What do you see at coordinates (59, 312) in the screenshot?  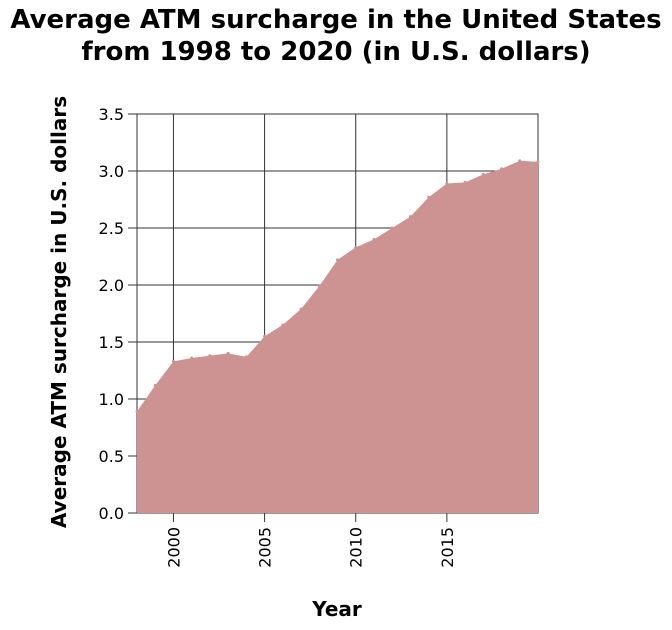 I see `y-axis-title: Average ATM surcharge in U.S. dollars` at bounding box center [59, 312].